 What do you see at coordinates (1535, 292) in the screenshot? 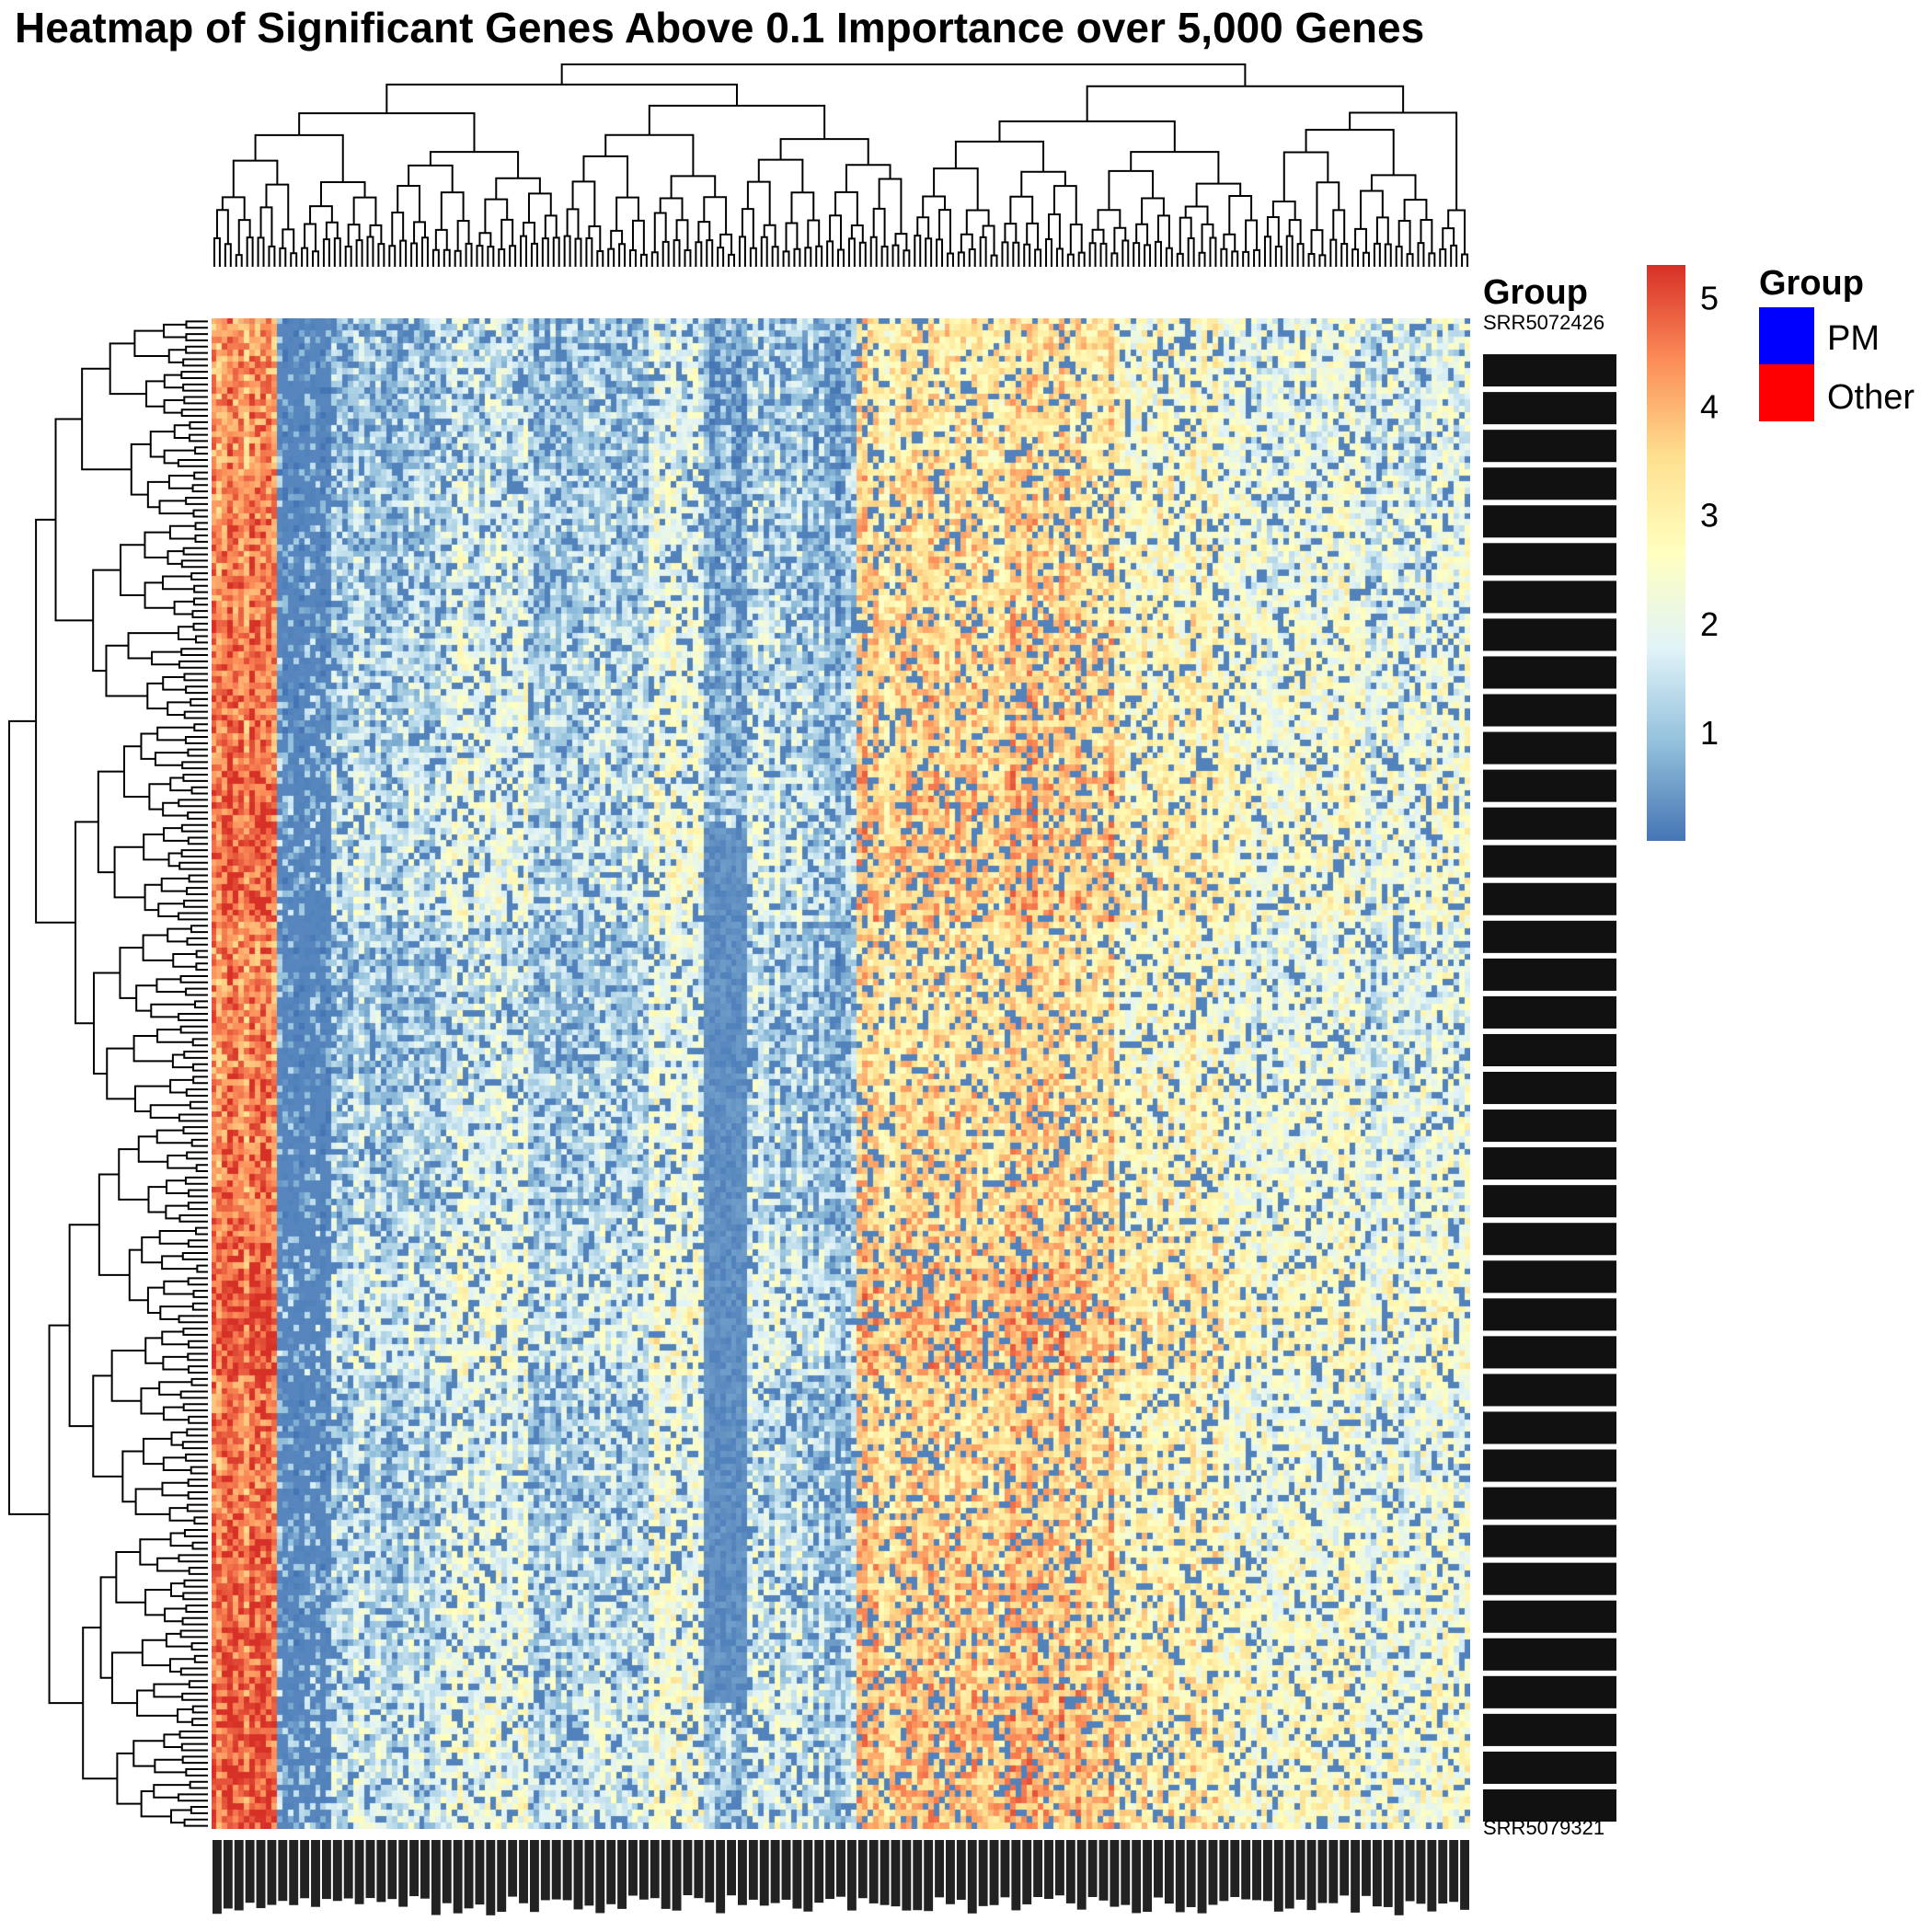
I see `annotation-column-label: Group` at bounding box center [1535, 292].